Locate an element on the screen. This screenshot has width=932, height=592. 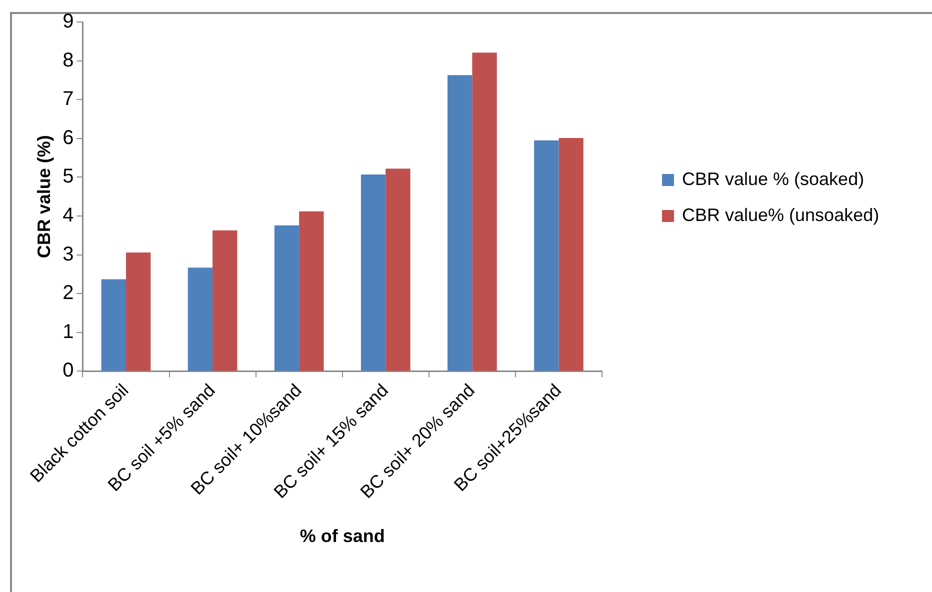
legend-label: CBR value% (unsoaked) is located at coordinates (781, 214).